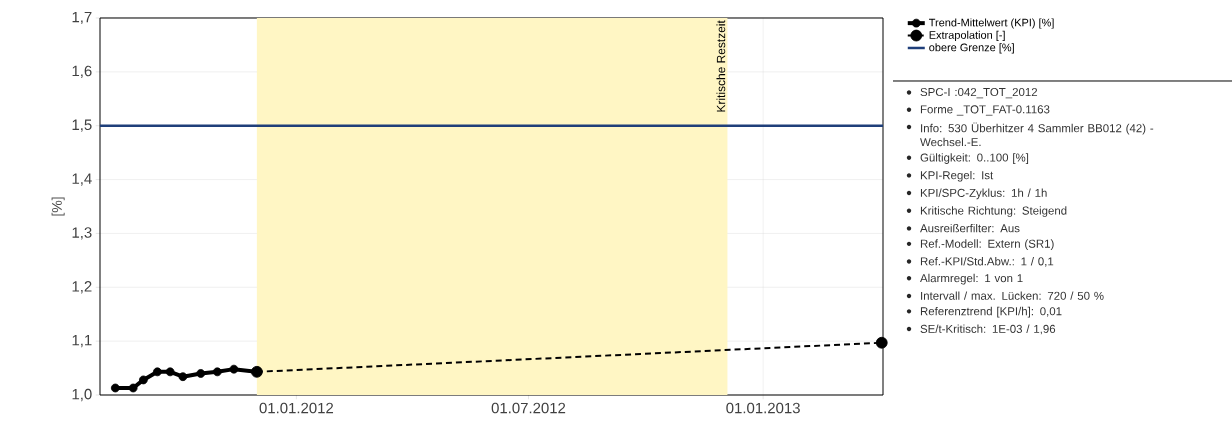  What do you see at coordinates (971, 48) in the screenshot?
I see `legend-label: obere Grenze [%]` at bounding box center [971, 48].